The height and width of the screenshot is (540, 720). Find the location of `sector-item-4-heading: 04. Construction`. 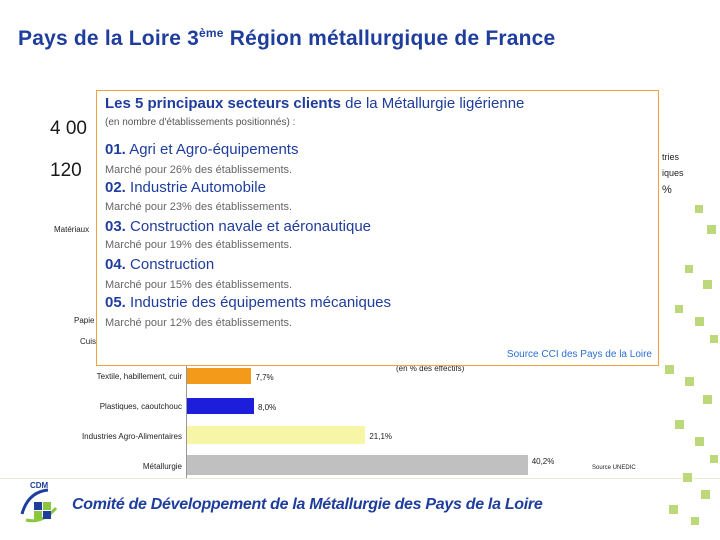

sector-item-4-heading: 04. Construction is located at coordinates (159, 264).